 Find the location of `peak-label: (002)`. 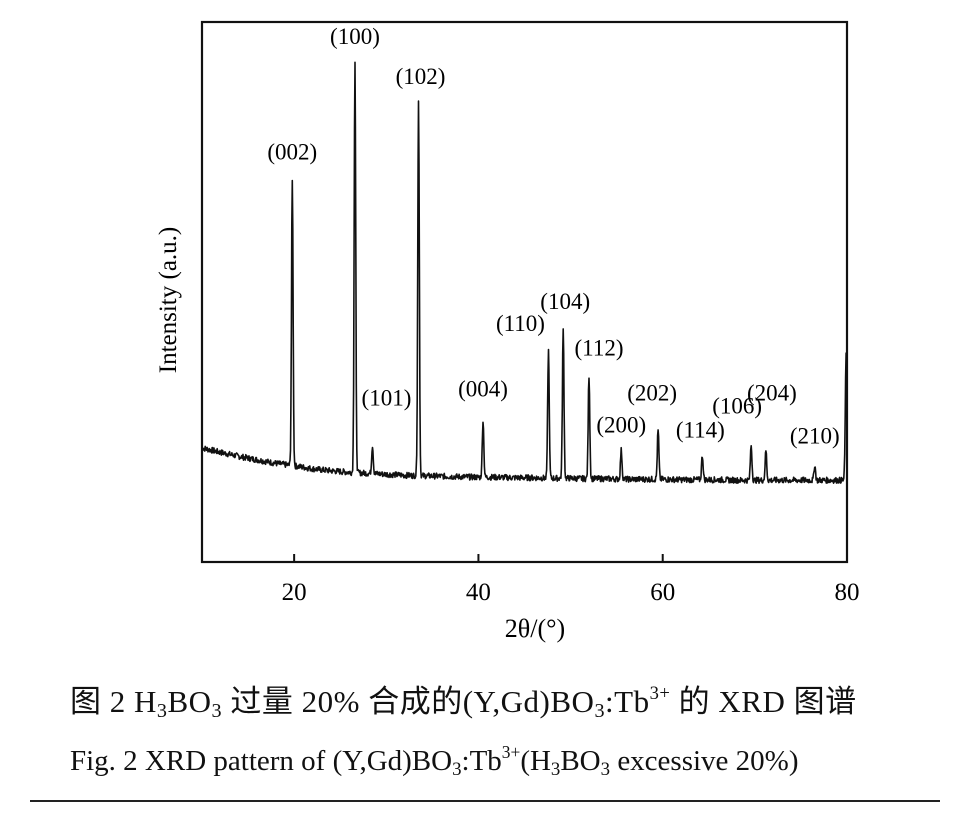

peak-label: (002) is located at coordinates (292, 151).